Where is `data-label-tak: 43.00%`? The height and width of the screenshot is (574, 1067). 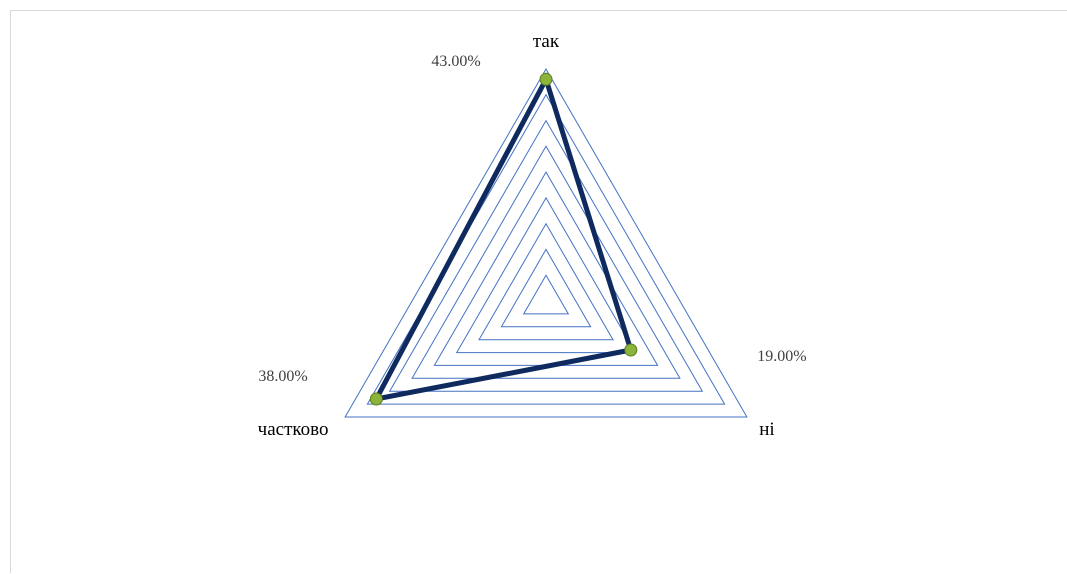 data-label-tak: 43.00% is located at coordinates (455, 61).